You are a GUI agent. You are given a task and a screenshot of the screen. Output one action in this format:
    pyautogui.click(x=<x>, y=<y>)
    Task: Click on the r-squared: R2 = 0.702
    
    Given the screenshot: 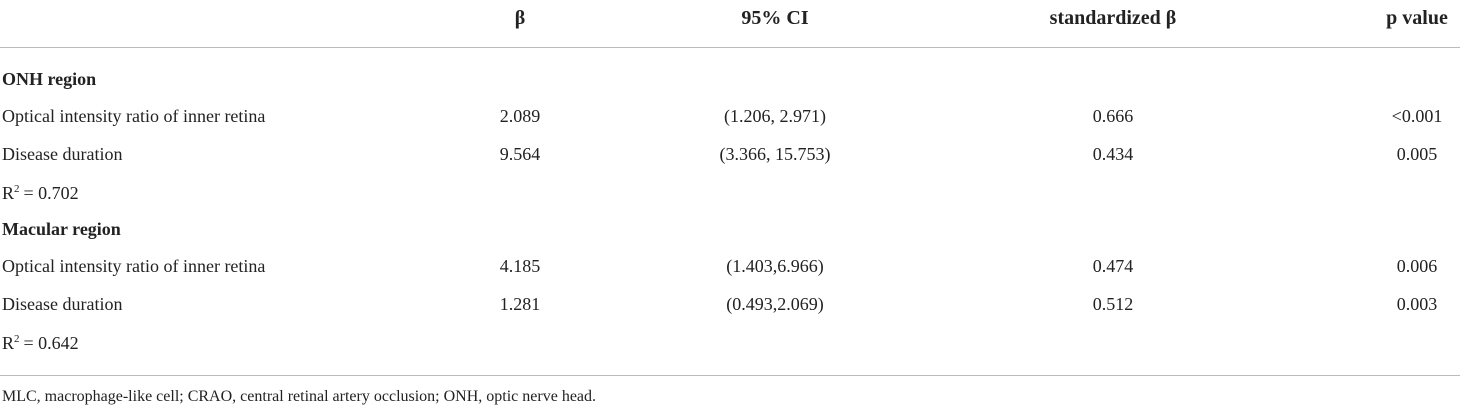 What is the action you would take?
    pyautogui.click(x=40, y=191)
    